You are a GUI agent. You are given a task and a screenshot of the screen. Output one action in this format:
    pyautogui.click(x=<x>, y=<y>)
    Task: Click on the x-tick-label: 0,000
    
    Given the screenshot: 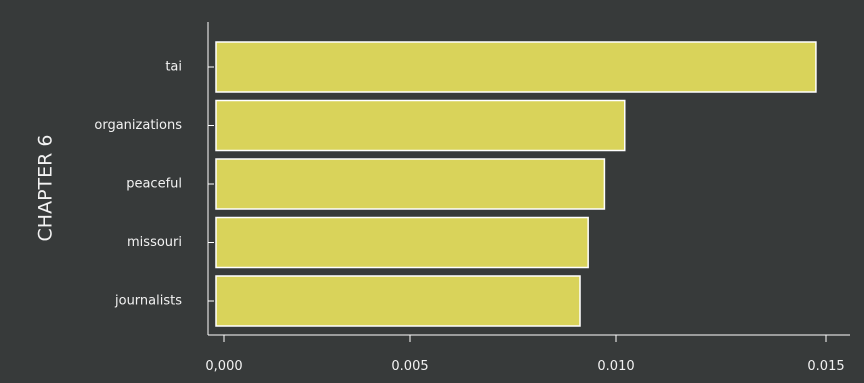 What is the action you would take?
    pyautogui.click(x=223, y=366)
    